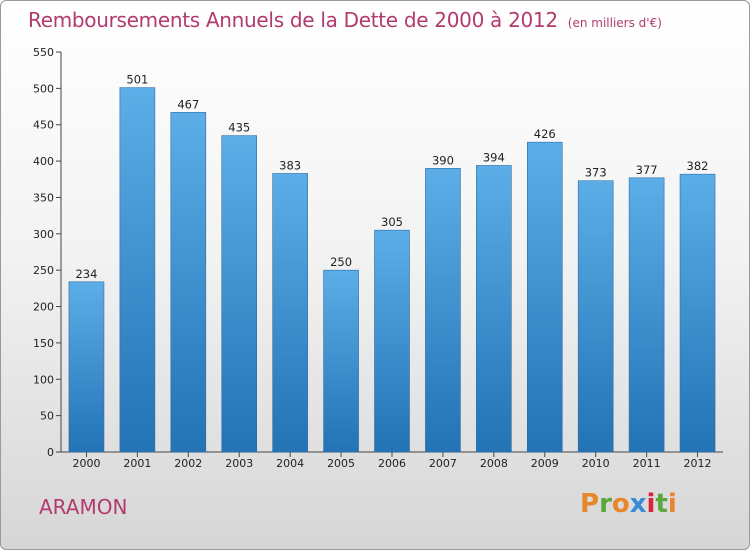 This screenshot has width=750, height=550. What do you see at coordinates (290, 313) in the screenshot?
I see `bar-2004` at bounding box center [290, 313].